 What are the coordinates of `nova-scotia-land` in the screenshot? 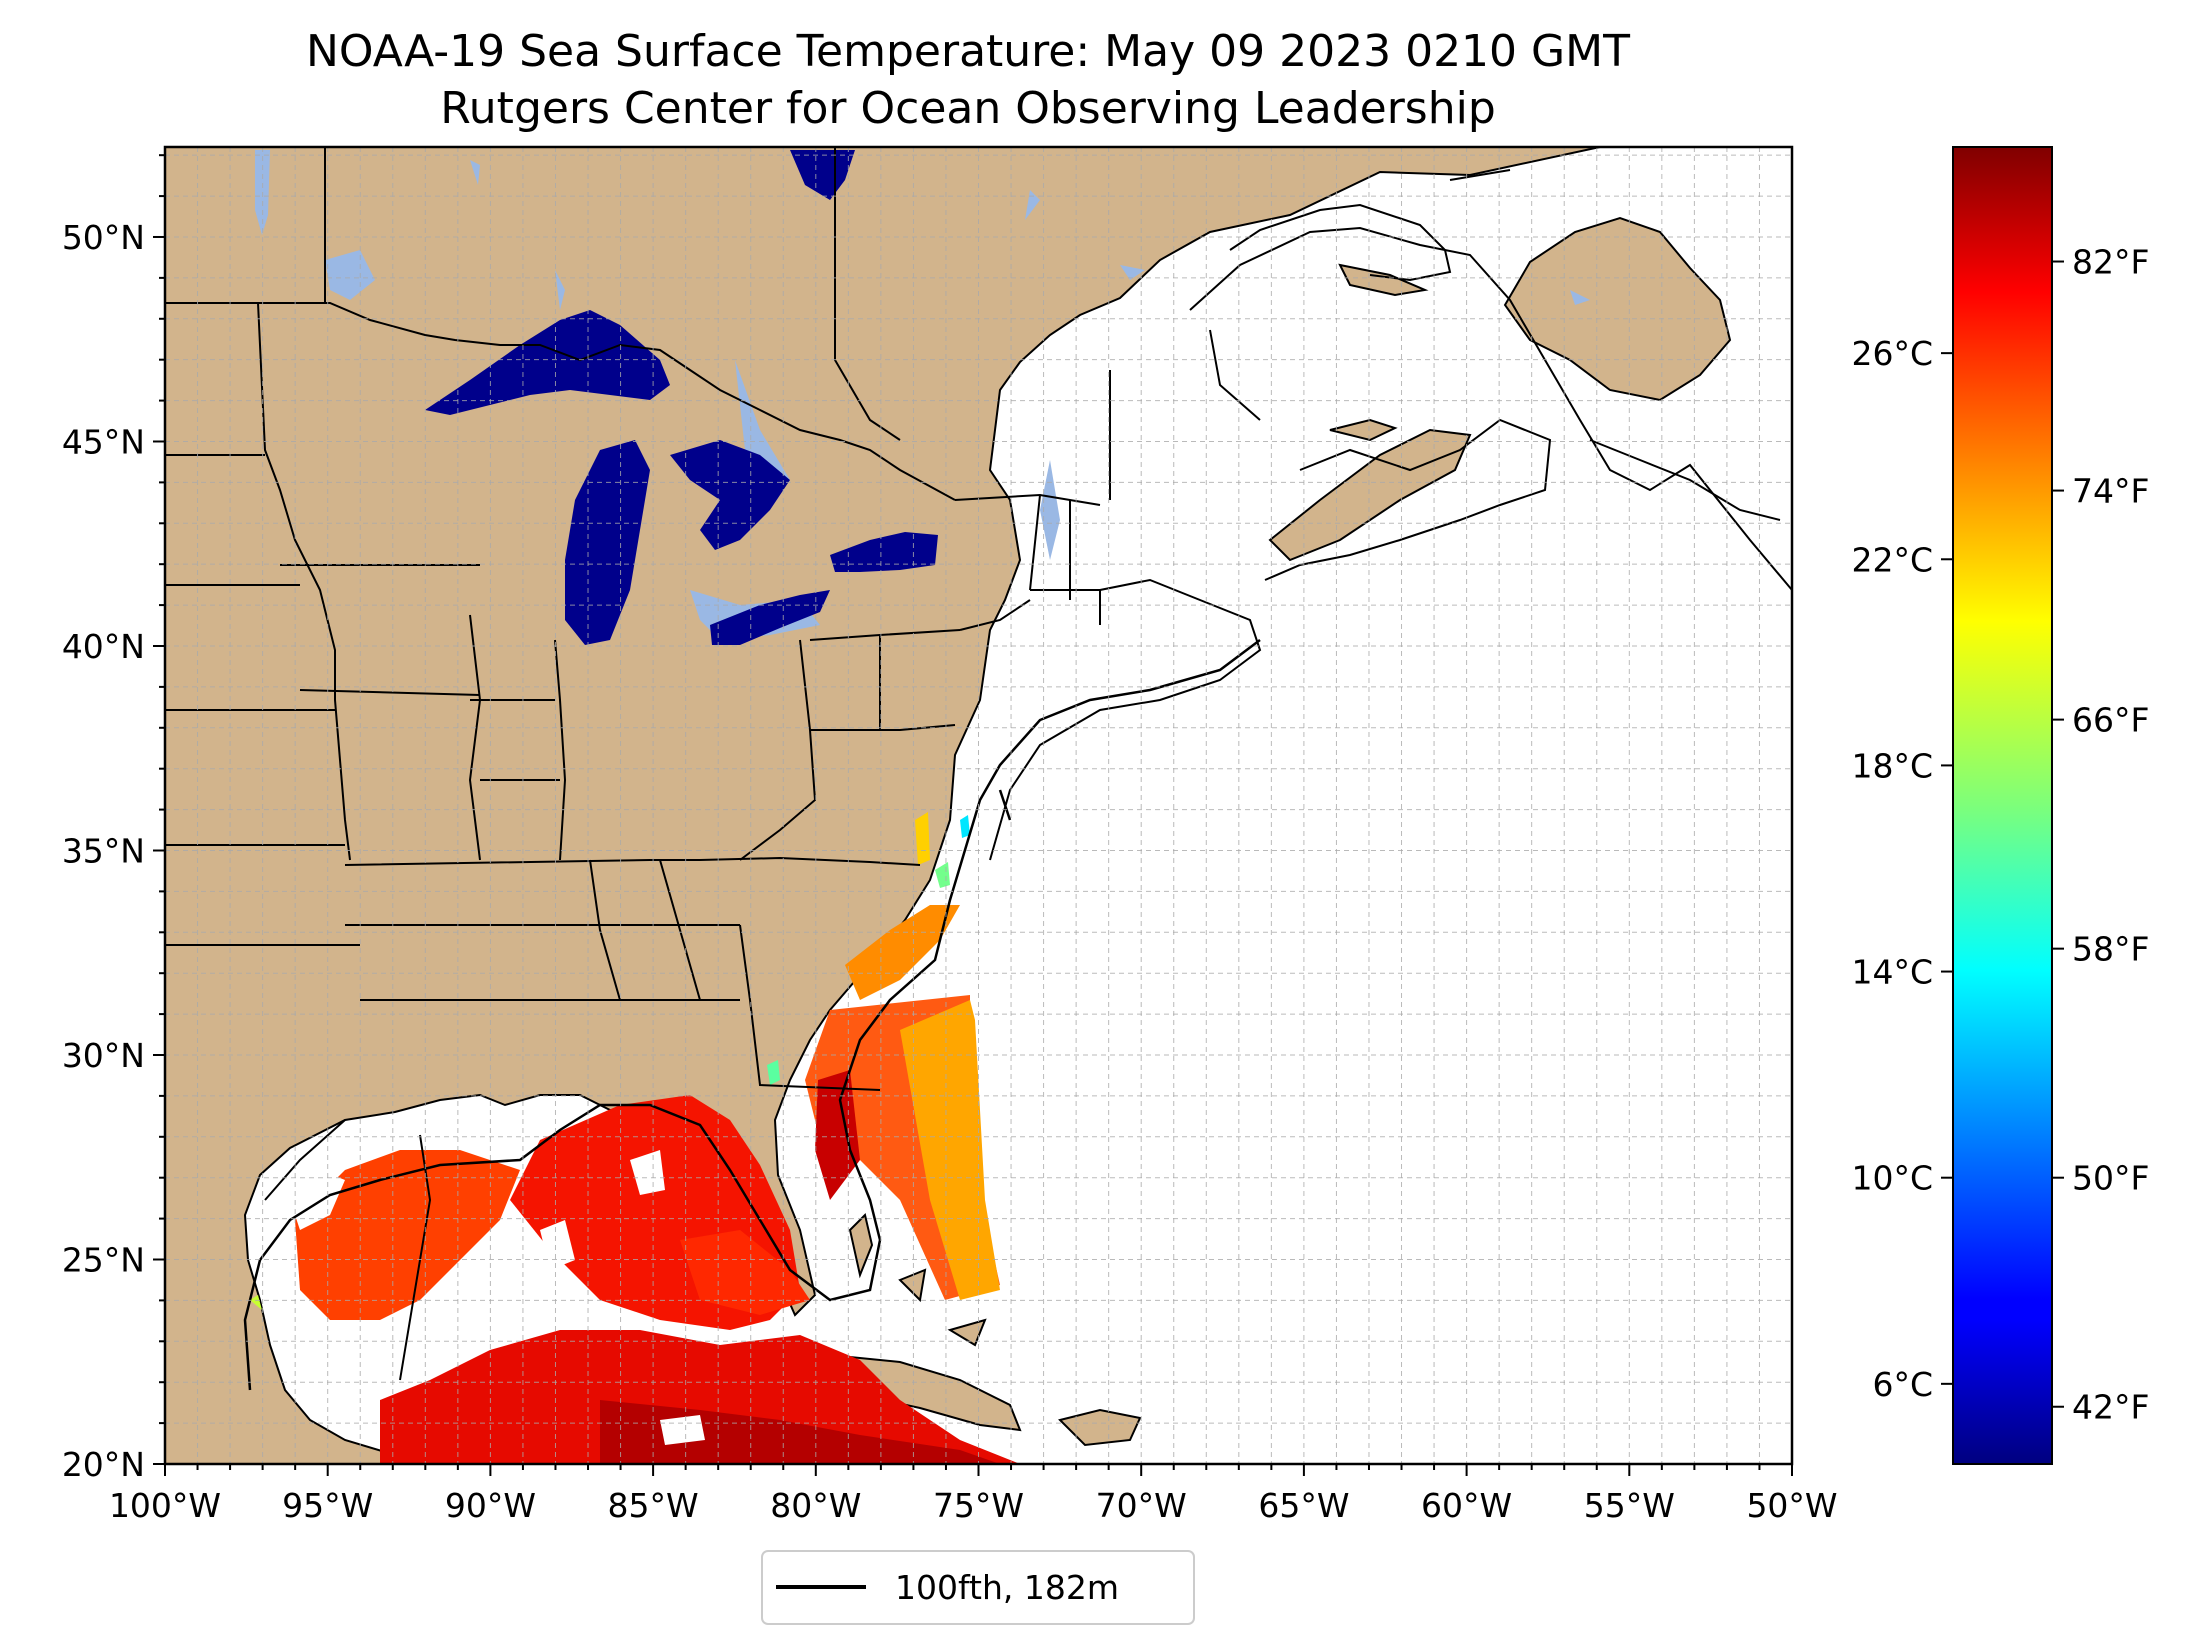 It's located at (1370, 495).